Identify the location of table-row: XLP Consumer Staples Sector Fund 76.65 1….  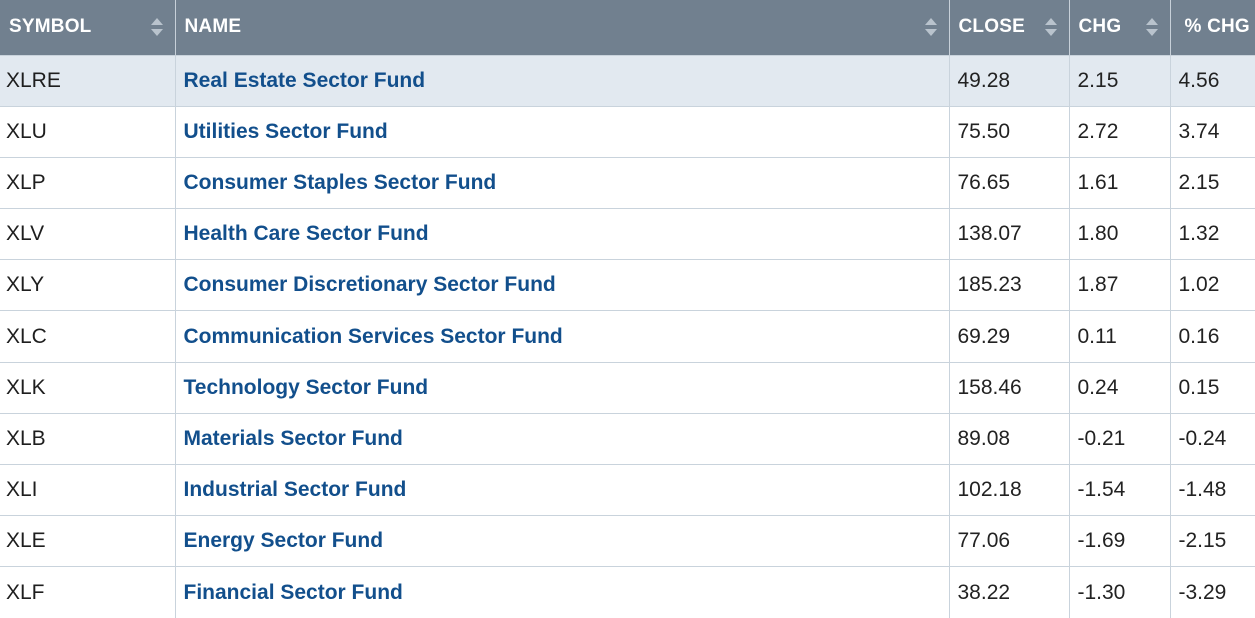
(627, 182).